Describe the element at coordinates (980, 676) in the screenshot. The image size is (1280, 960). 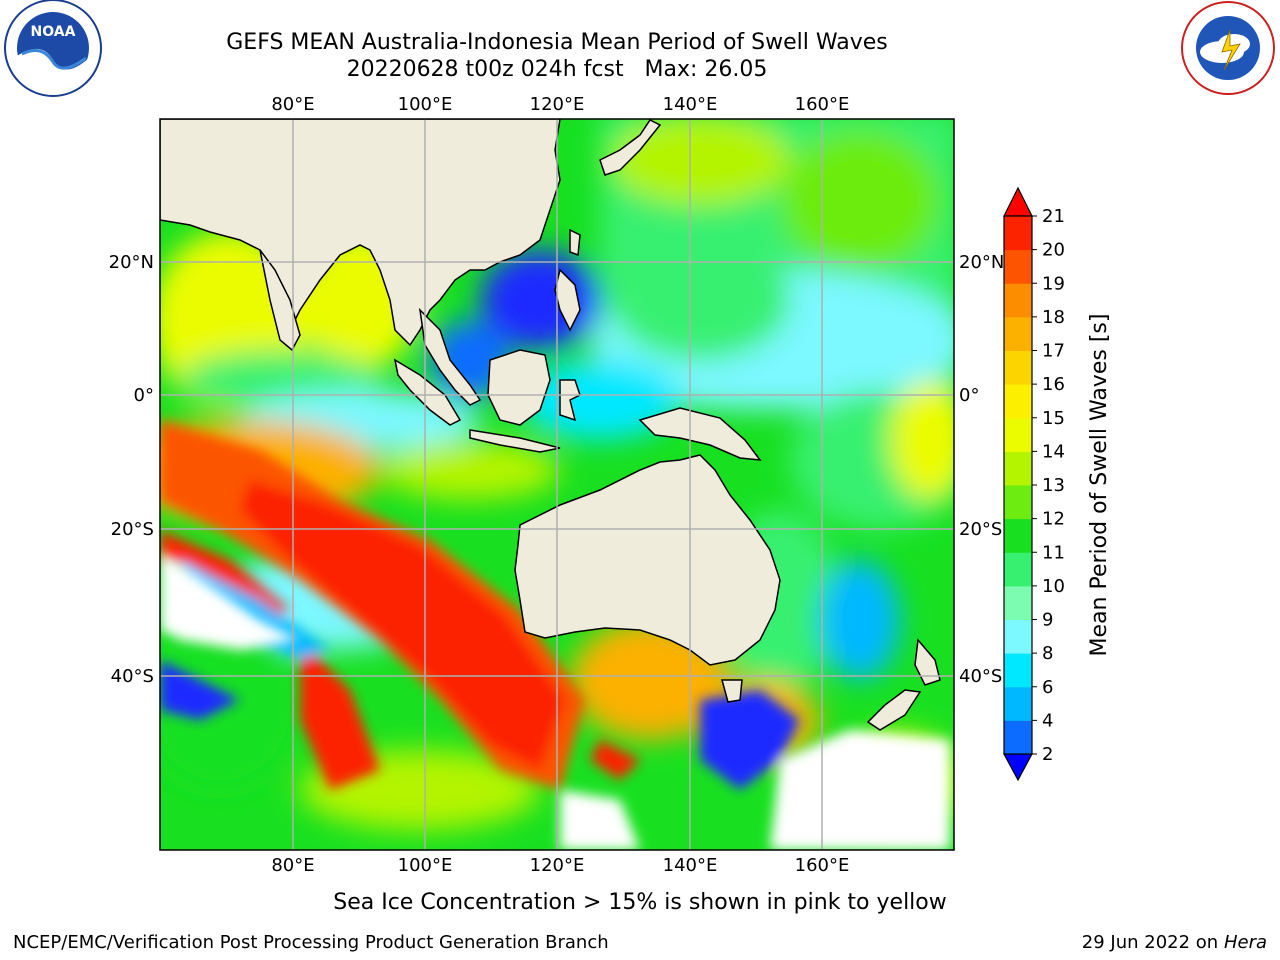
I see `right-lat-label: 40°S` at that location.